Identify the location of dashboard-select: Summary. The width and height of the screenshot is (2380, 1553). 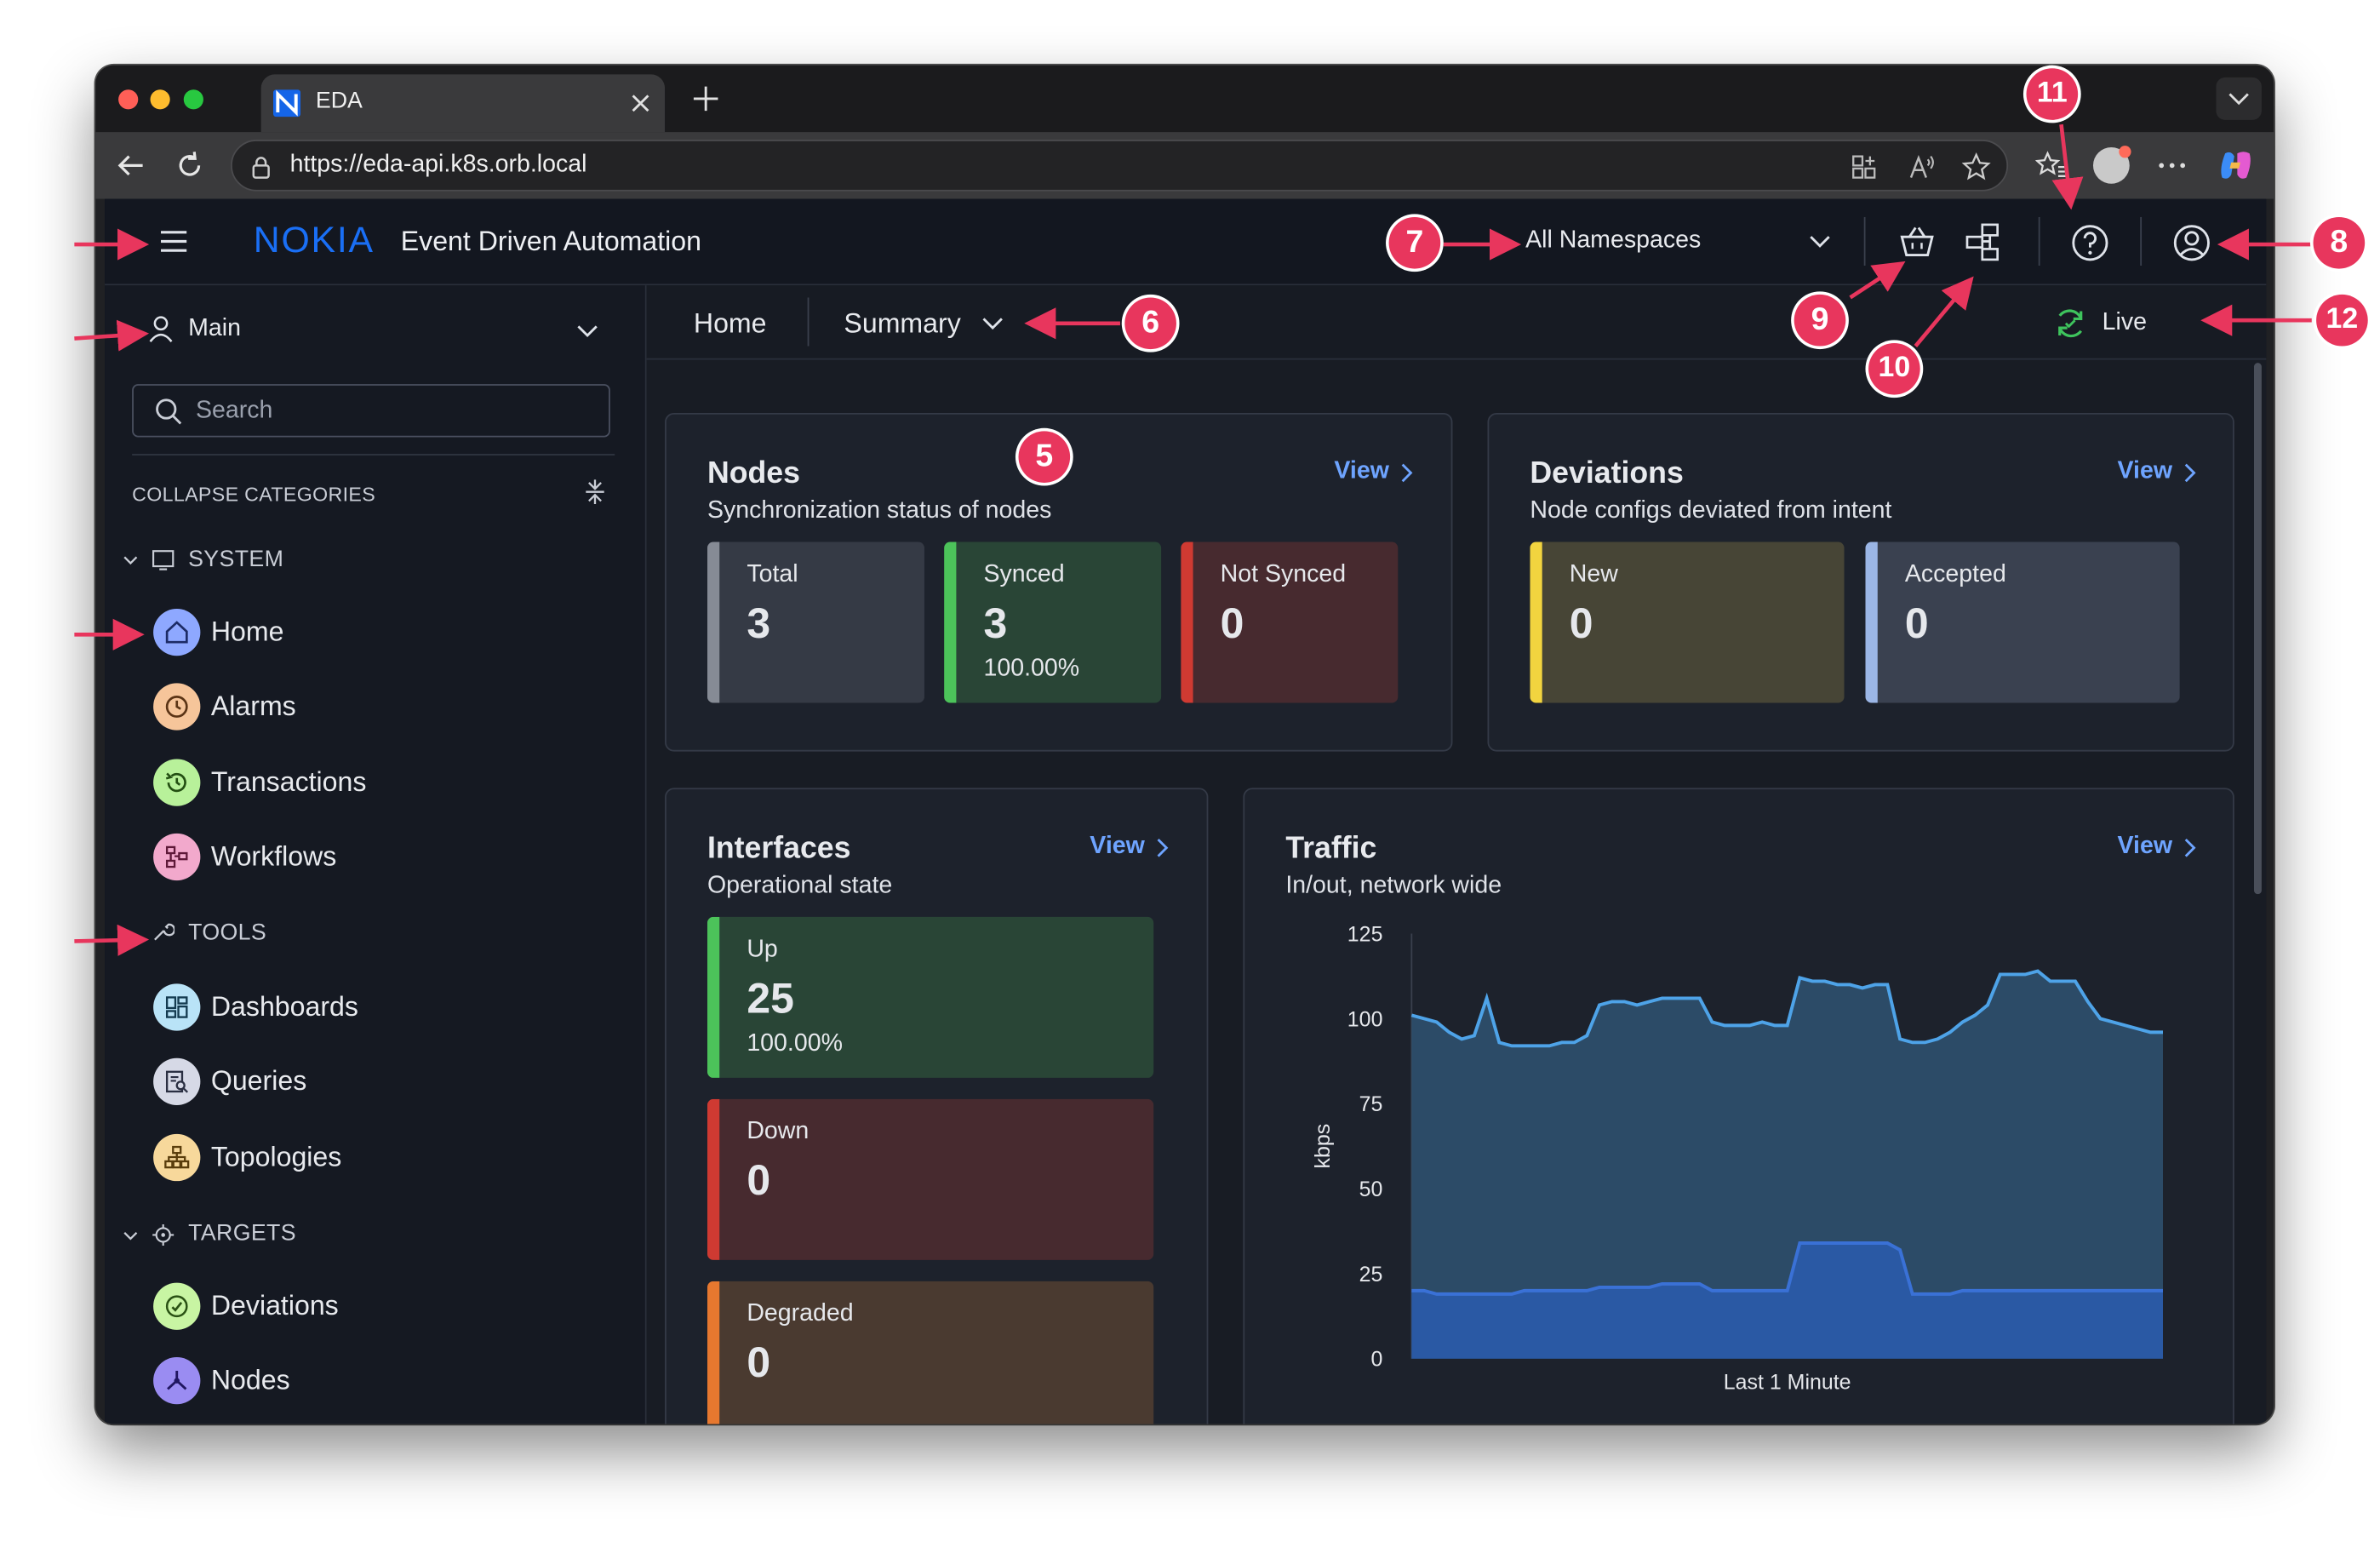
(928, 321).